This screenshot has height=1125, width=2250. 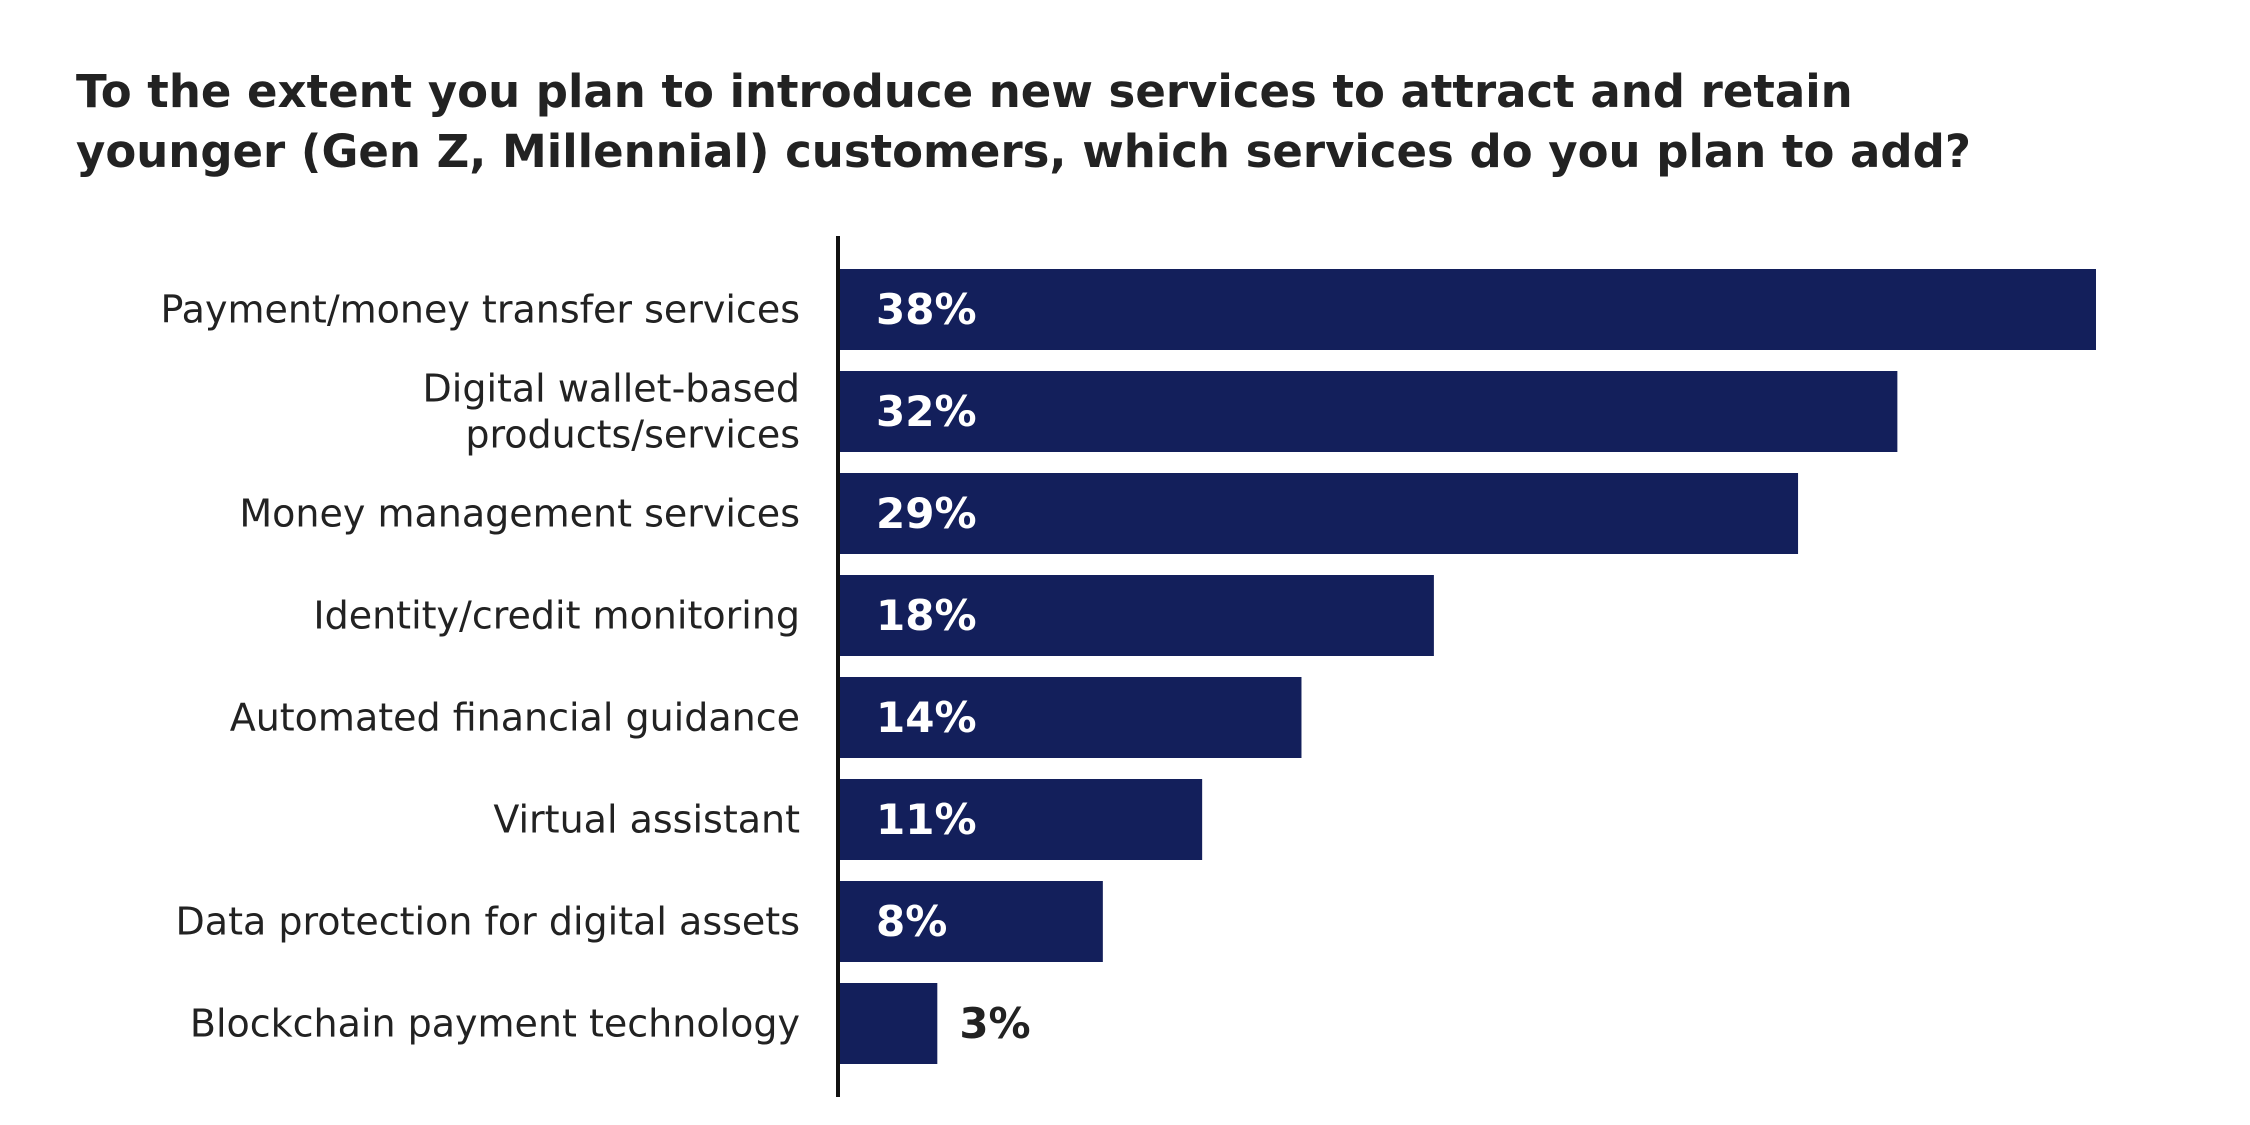 What do you see at coordinates (926, 615) in the screenshot?
I see `bar-value-label: 18%` at bounding box center [926, 615].